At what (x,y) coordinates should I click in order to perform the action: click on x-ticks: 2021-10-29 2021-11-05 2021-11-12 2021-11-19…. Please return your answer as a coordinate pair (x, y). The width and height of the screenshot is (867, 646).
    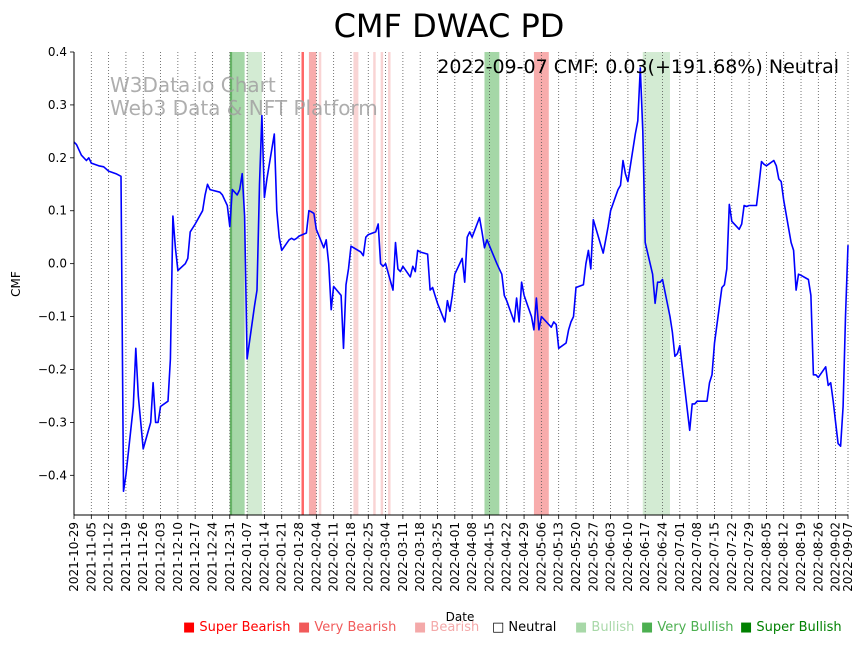
    Looking at the image, I should click on (461, 553).